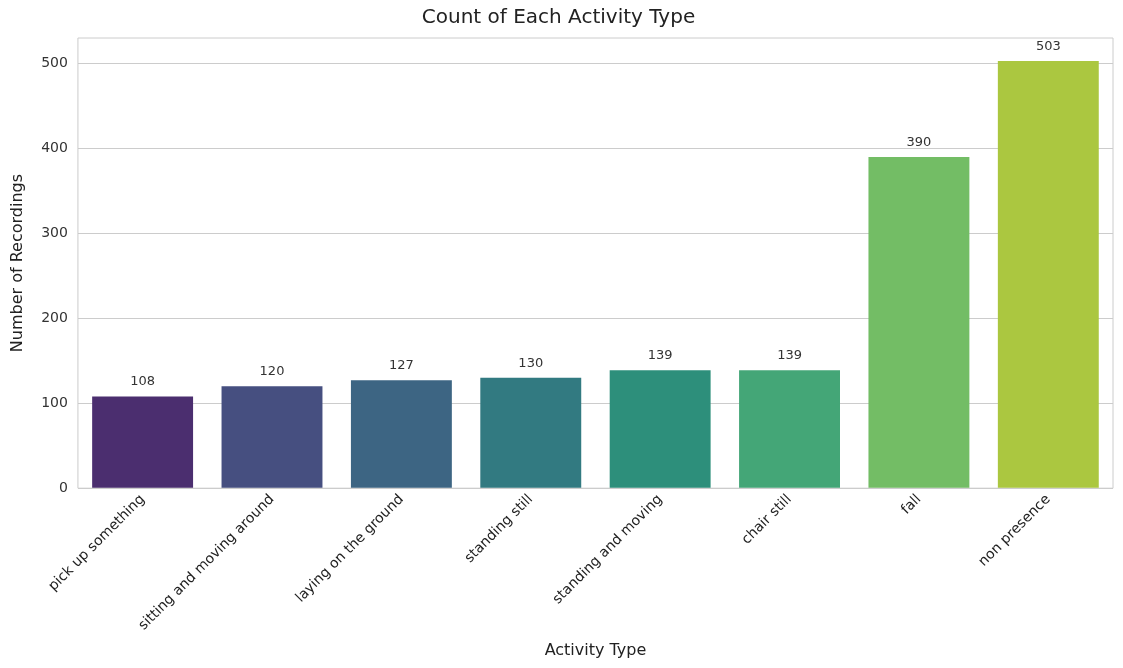 The width and height of the screenshot is (1123, 668). Describe the element at coordinates (63, 486) in the screenshot. I see `y-tick-label: 0` at that location.